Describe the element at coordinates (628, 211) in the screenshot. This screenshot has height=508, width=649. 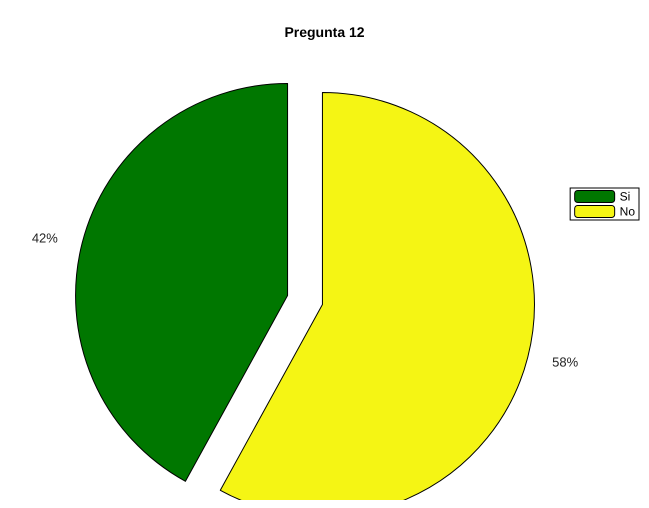
I see `legend-label: No` at that location.